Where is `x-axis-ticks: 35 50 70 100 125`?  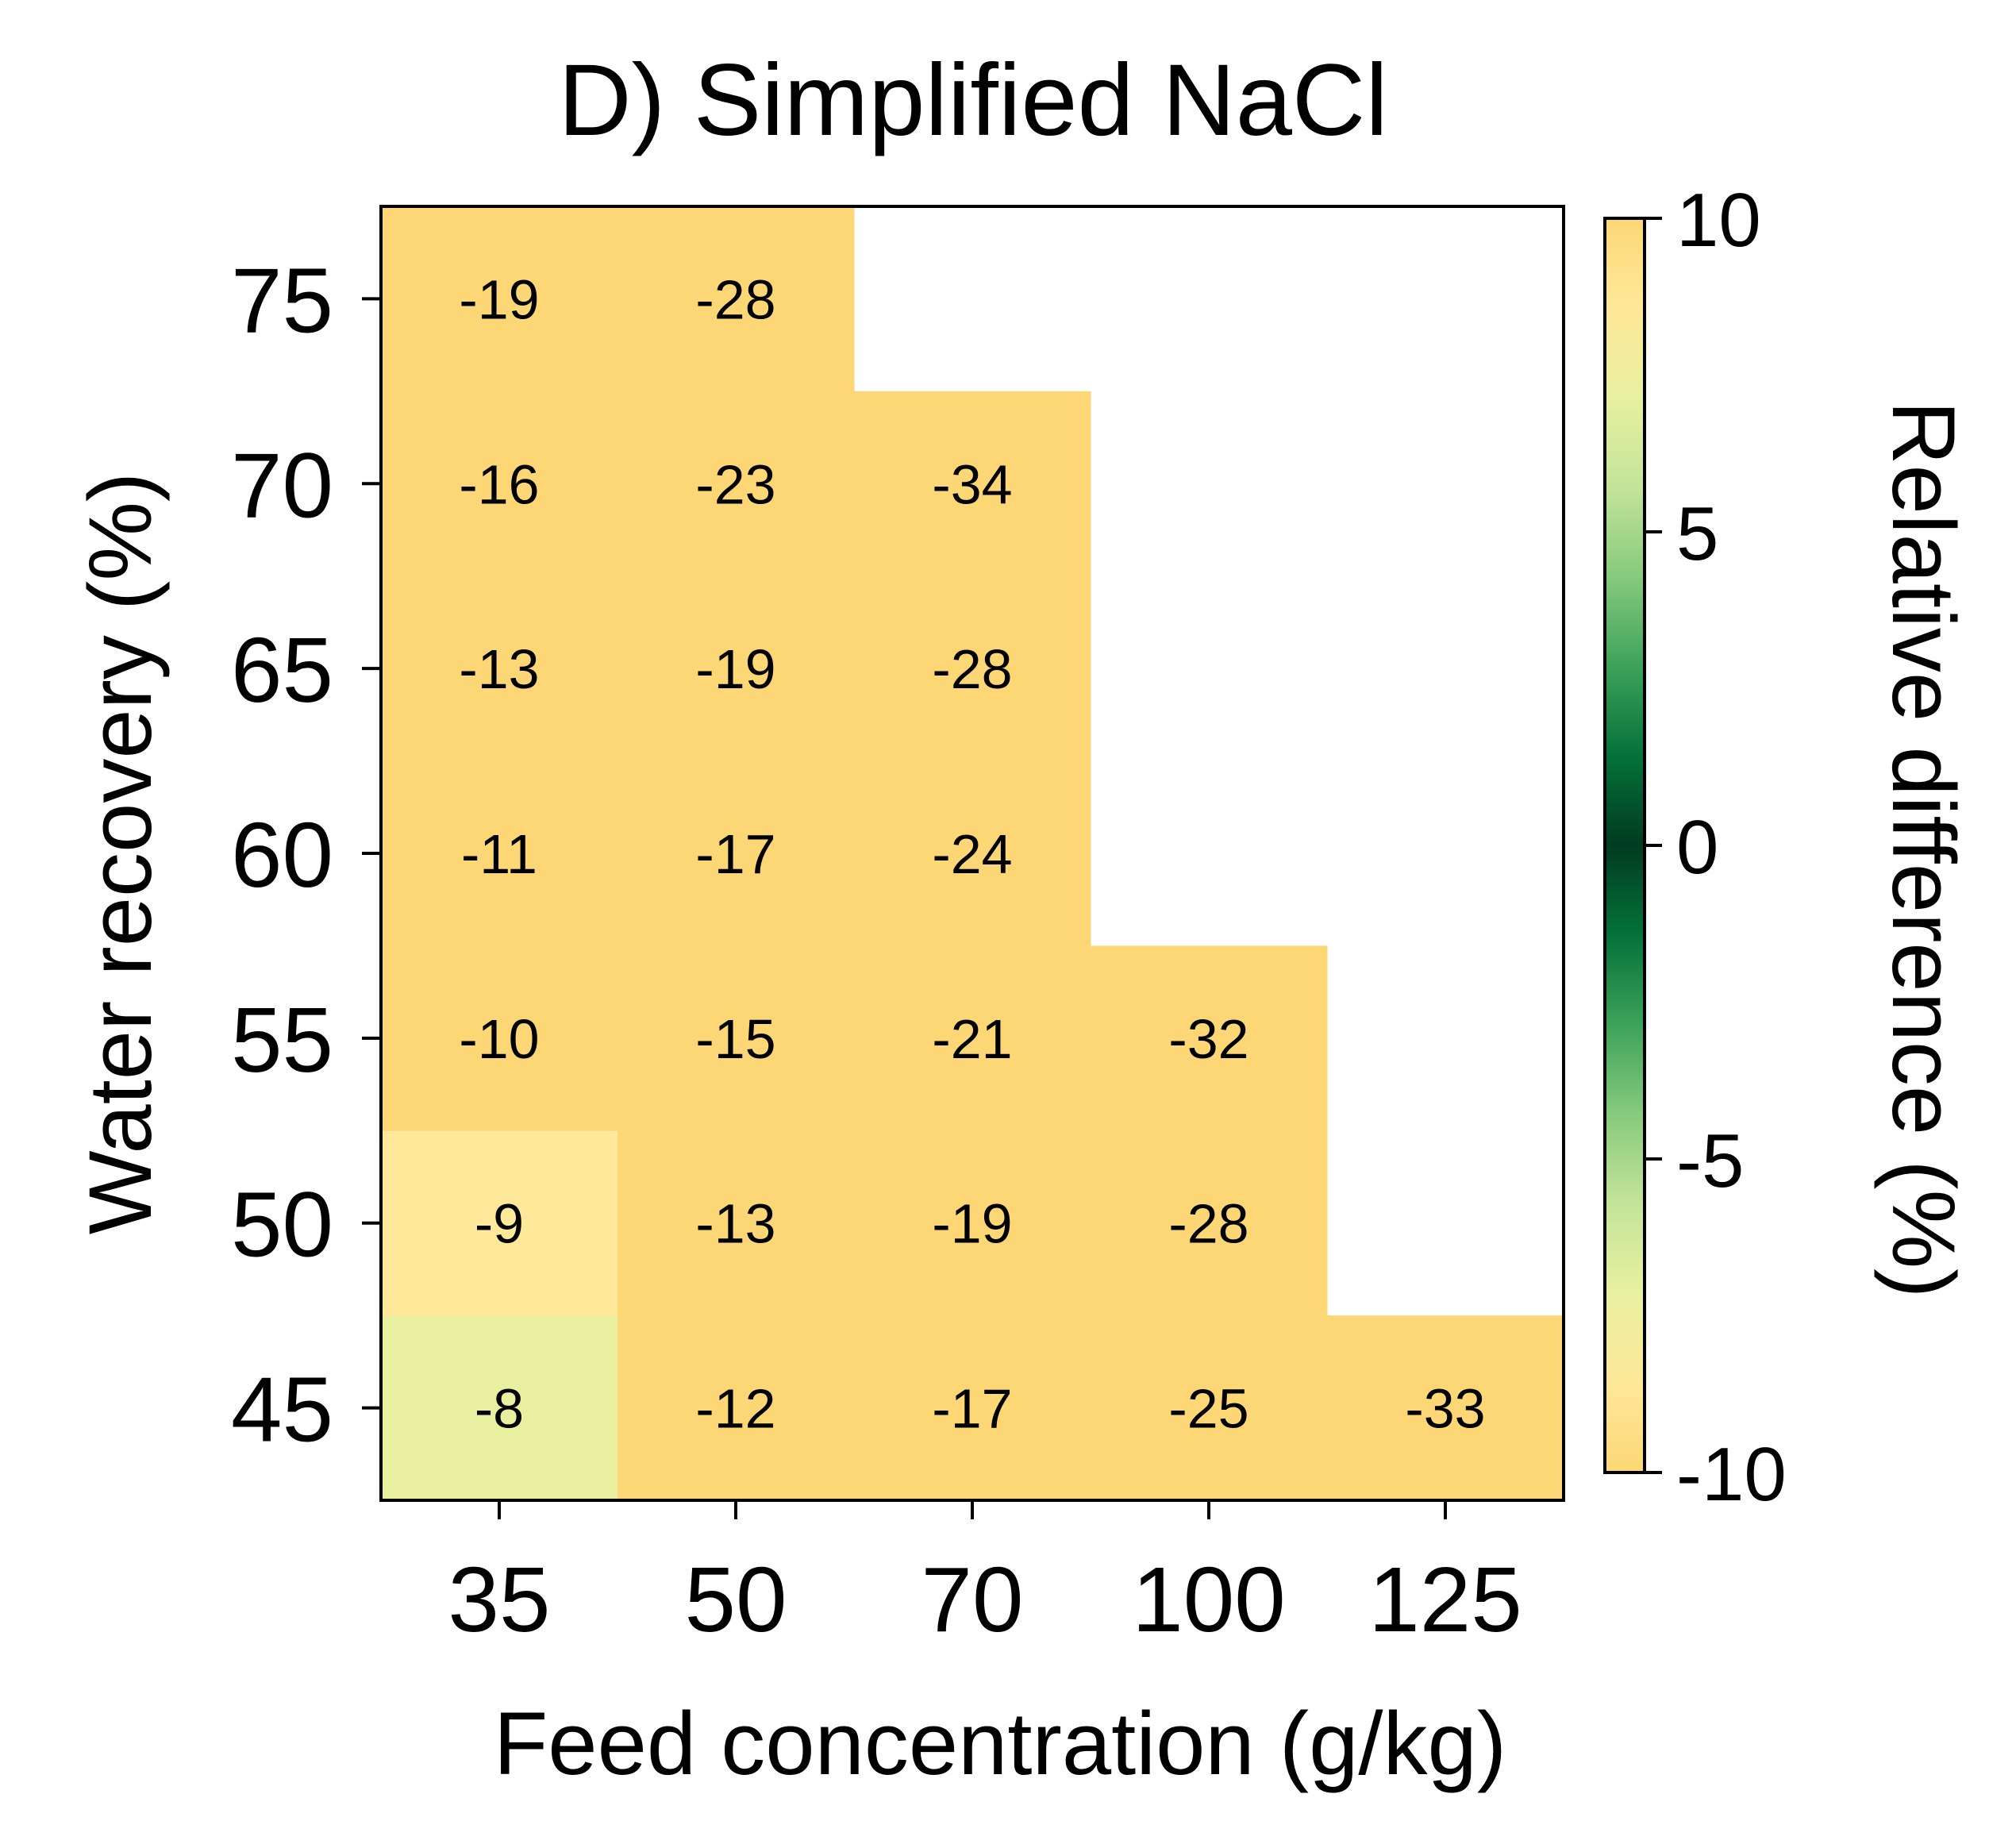 x-axis-ticks: 35 50 70 100 125 is located at coordinates (985, 1575).